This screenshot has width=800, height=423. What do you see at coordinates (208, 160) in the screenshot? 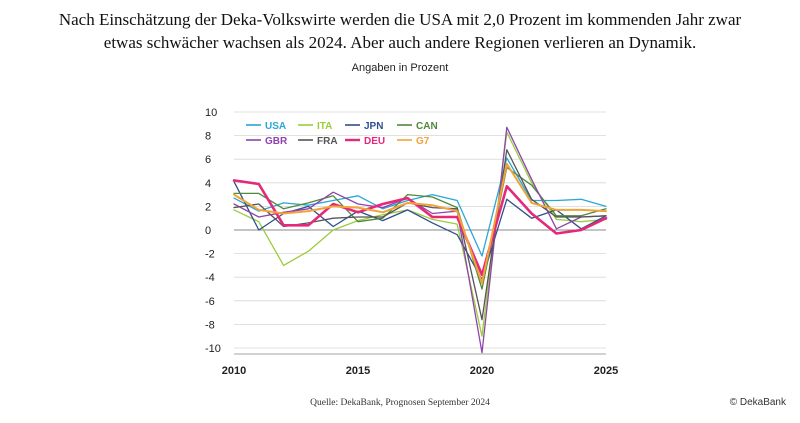
I see `y-tick-label: 6` at bounding box center [208, 160].